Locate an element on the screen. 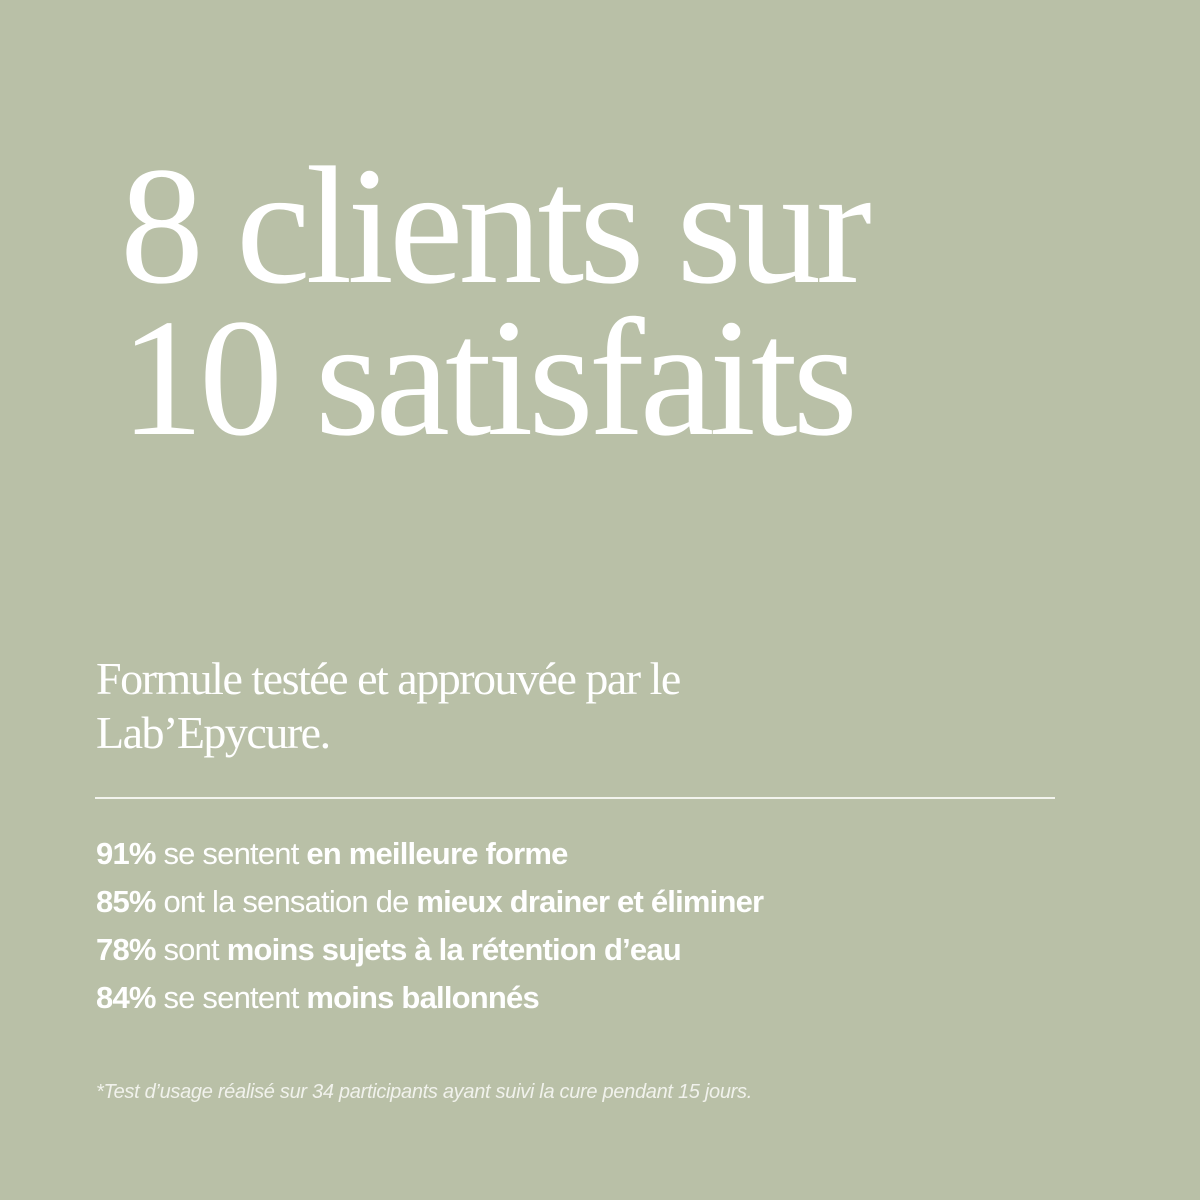 The width and height of the screenshot is (1200, 1200). stat-percent: 91% is located at coordinates (126, 853).